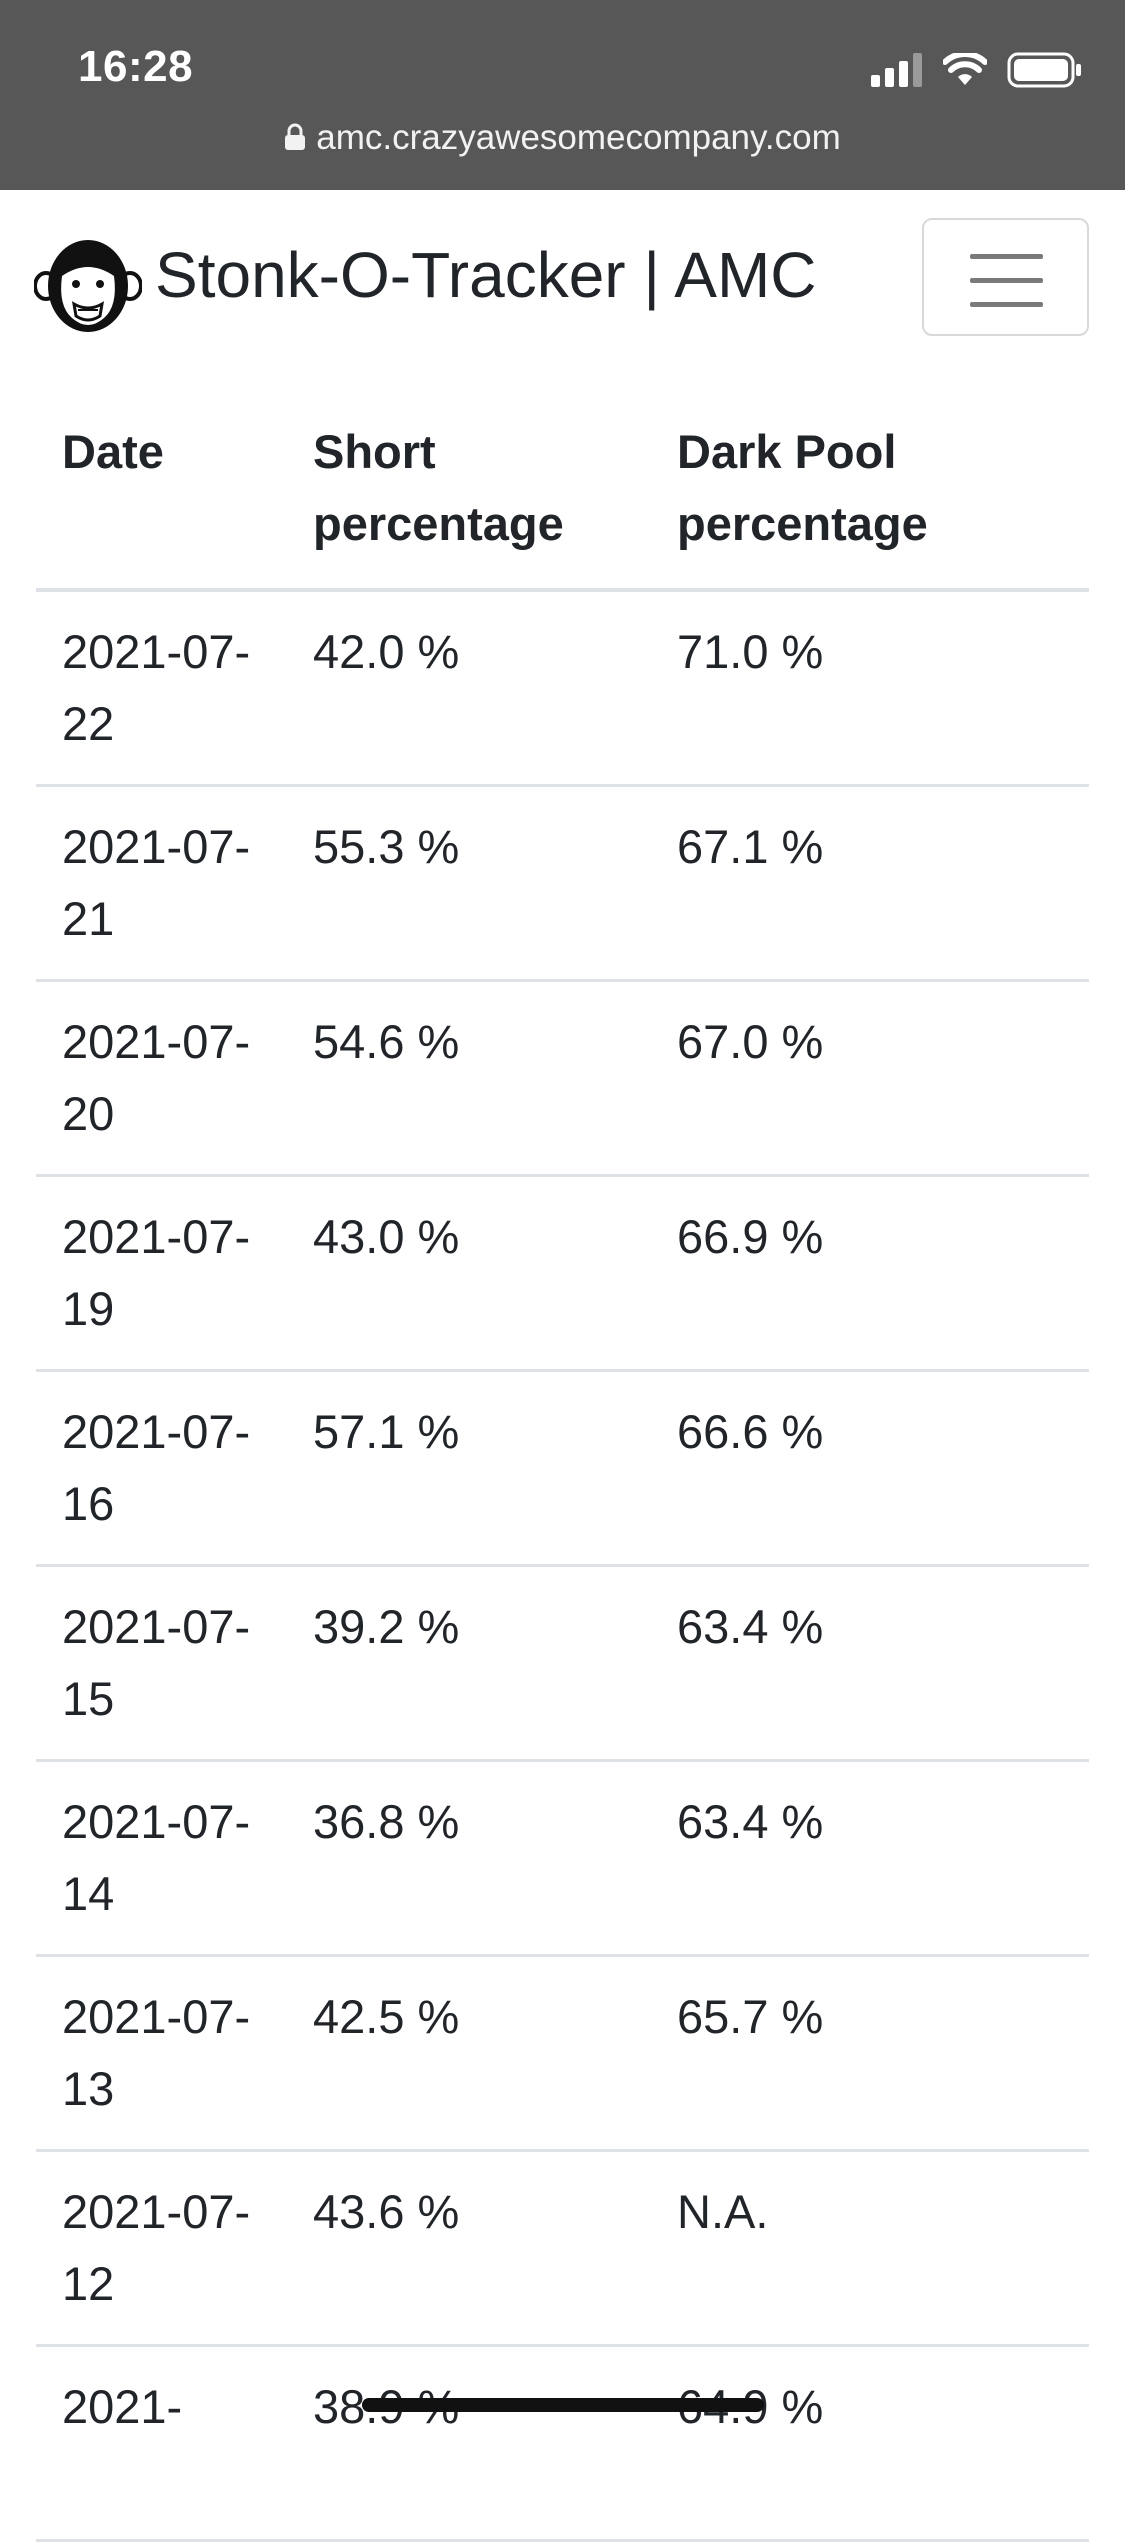  Describe the element at coordinates (870, 1468) in the screenshot. I see `cell-dark-pool: 66.6 %` at that location.